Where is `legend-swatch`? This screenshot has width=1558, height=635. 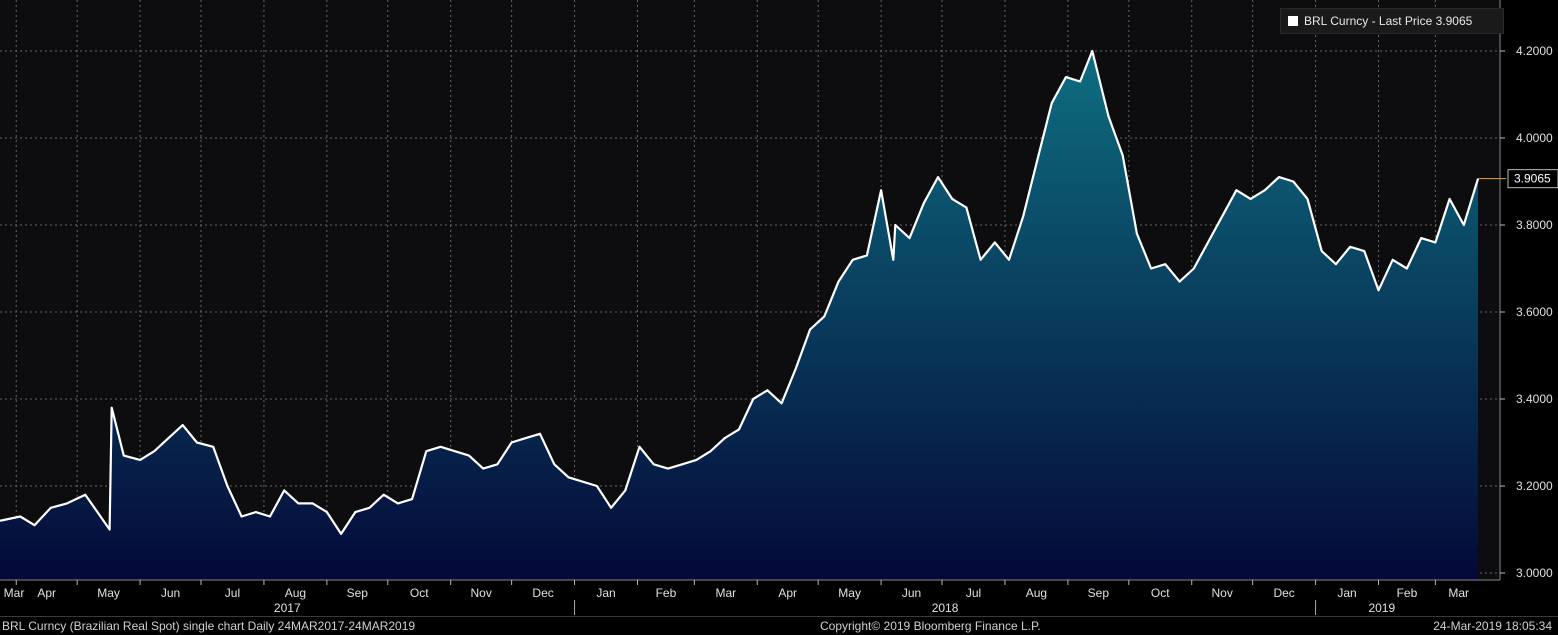
legend-swatch is located at coordinates (1293, 21).